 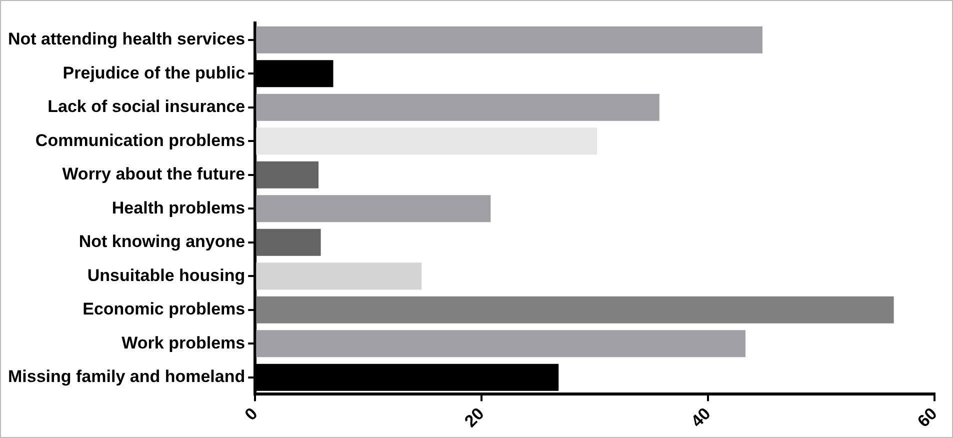 I want to click on y-tick-label: Economic problems, so click(x=164, y=309).